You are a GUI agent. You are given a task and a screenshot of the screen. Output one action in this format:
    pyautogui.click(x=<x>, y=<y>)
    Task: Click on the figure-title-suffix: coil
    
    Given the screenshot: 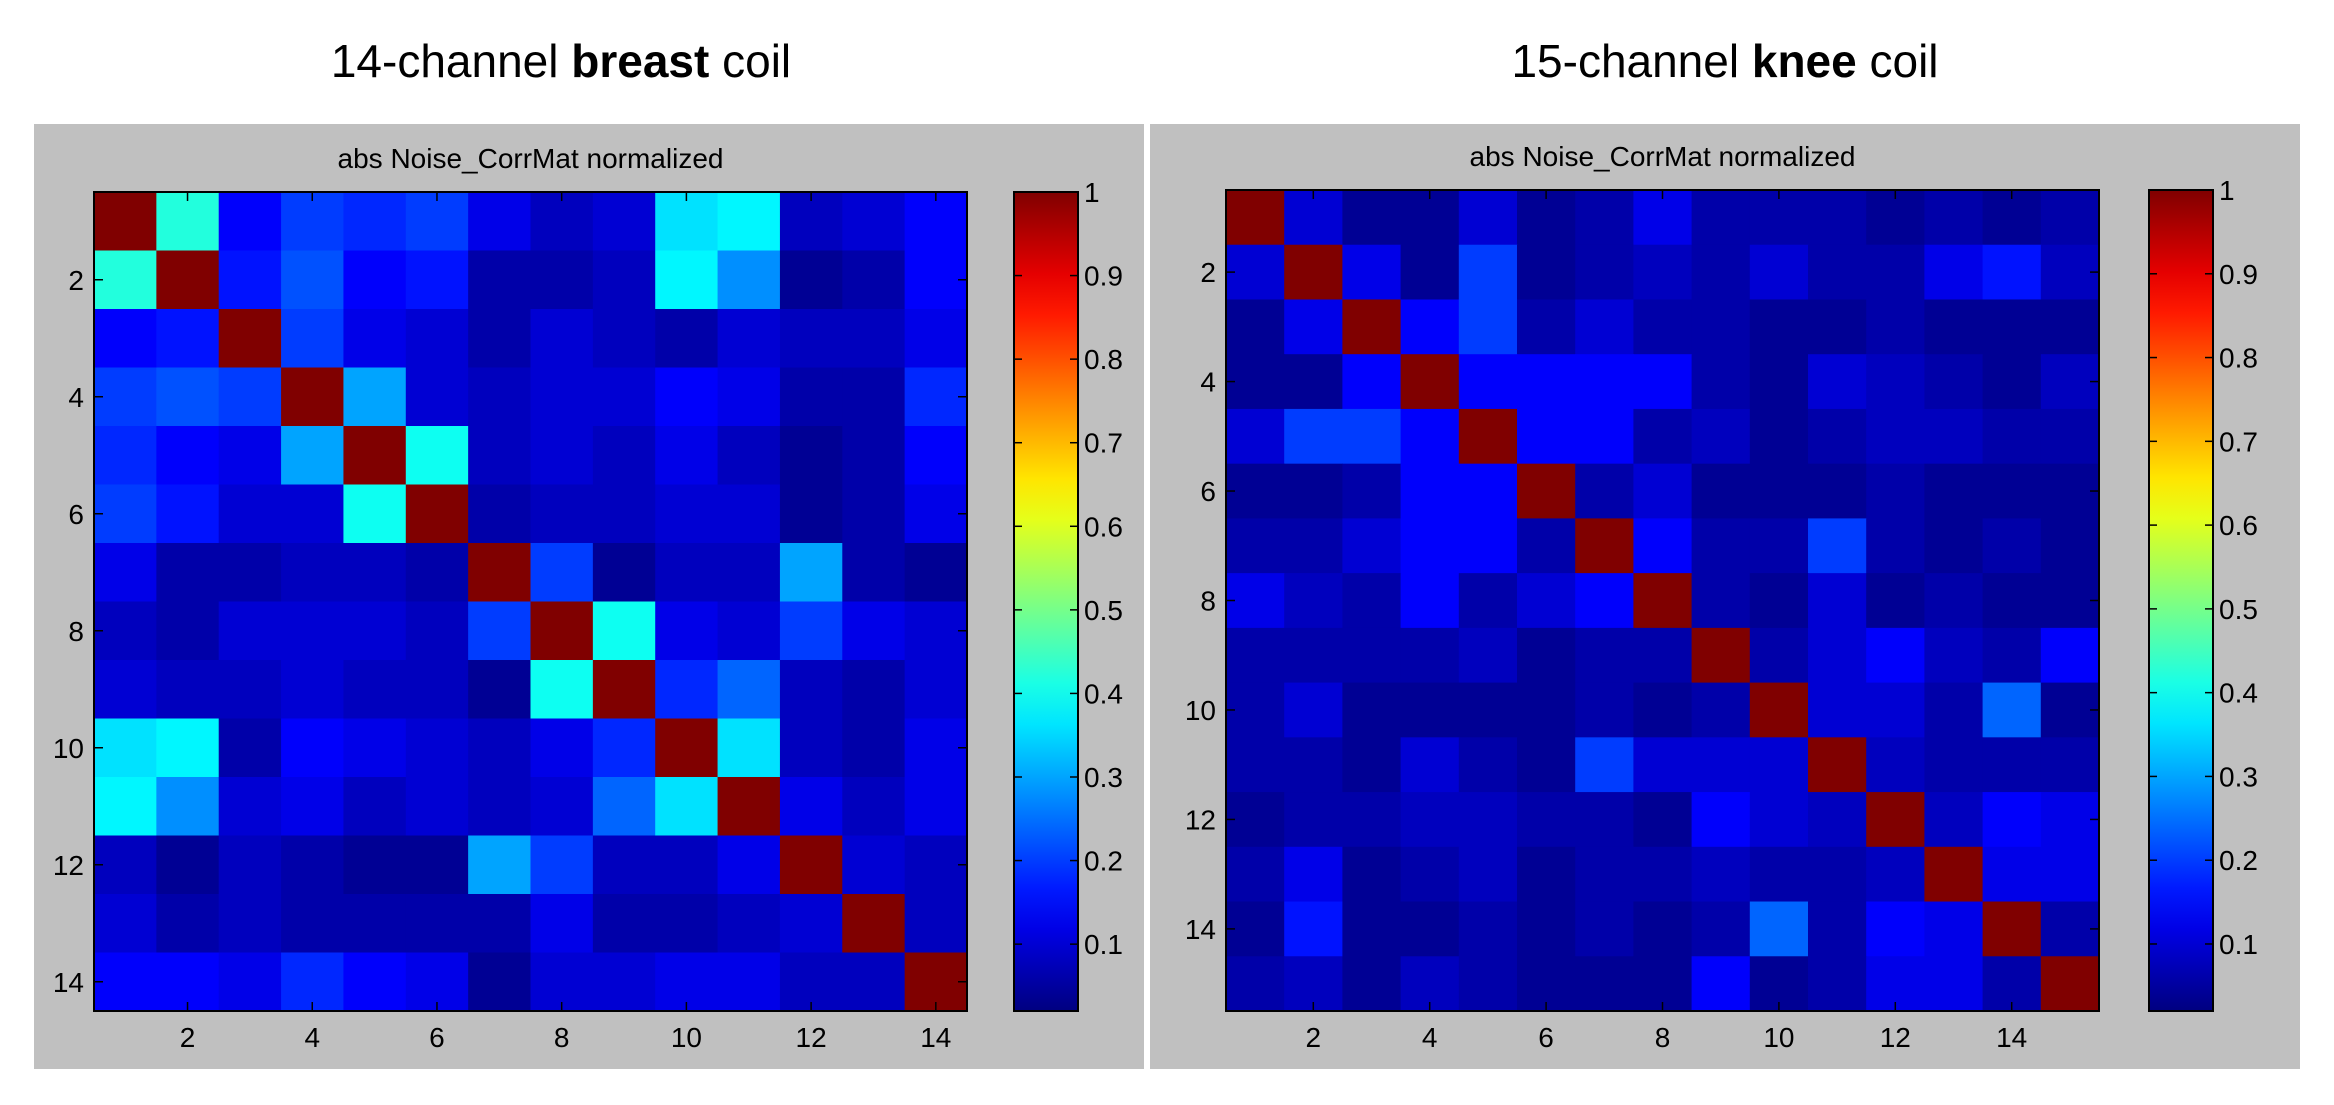 What is the action you would take?
    pyautogui.click(x=750, y=61)
    